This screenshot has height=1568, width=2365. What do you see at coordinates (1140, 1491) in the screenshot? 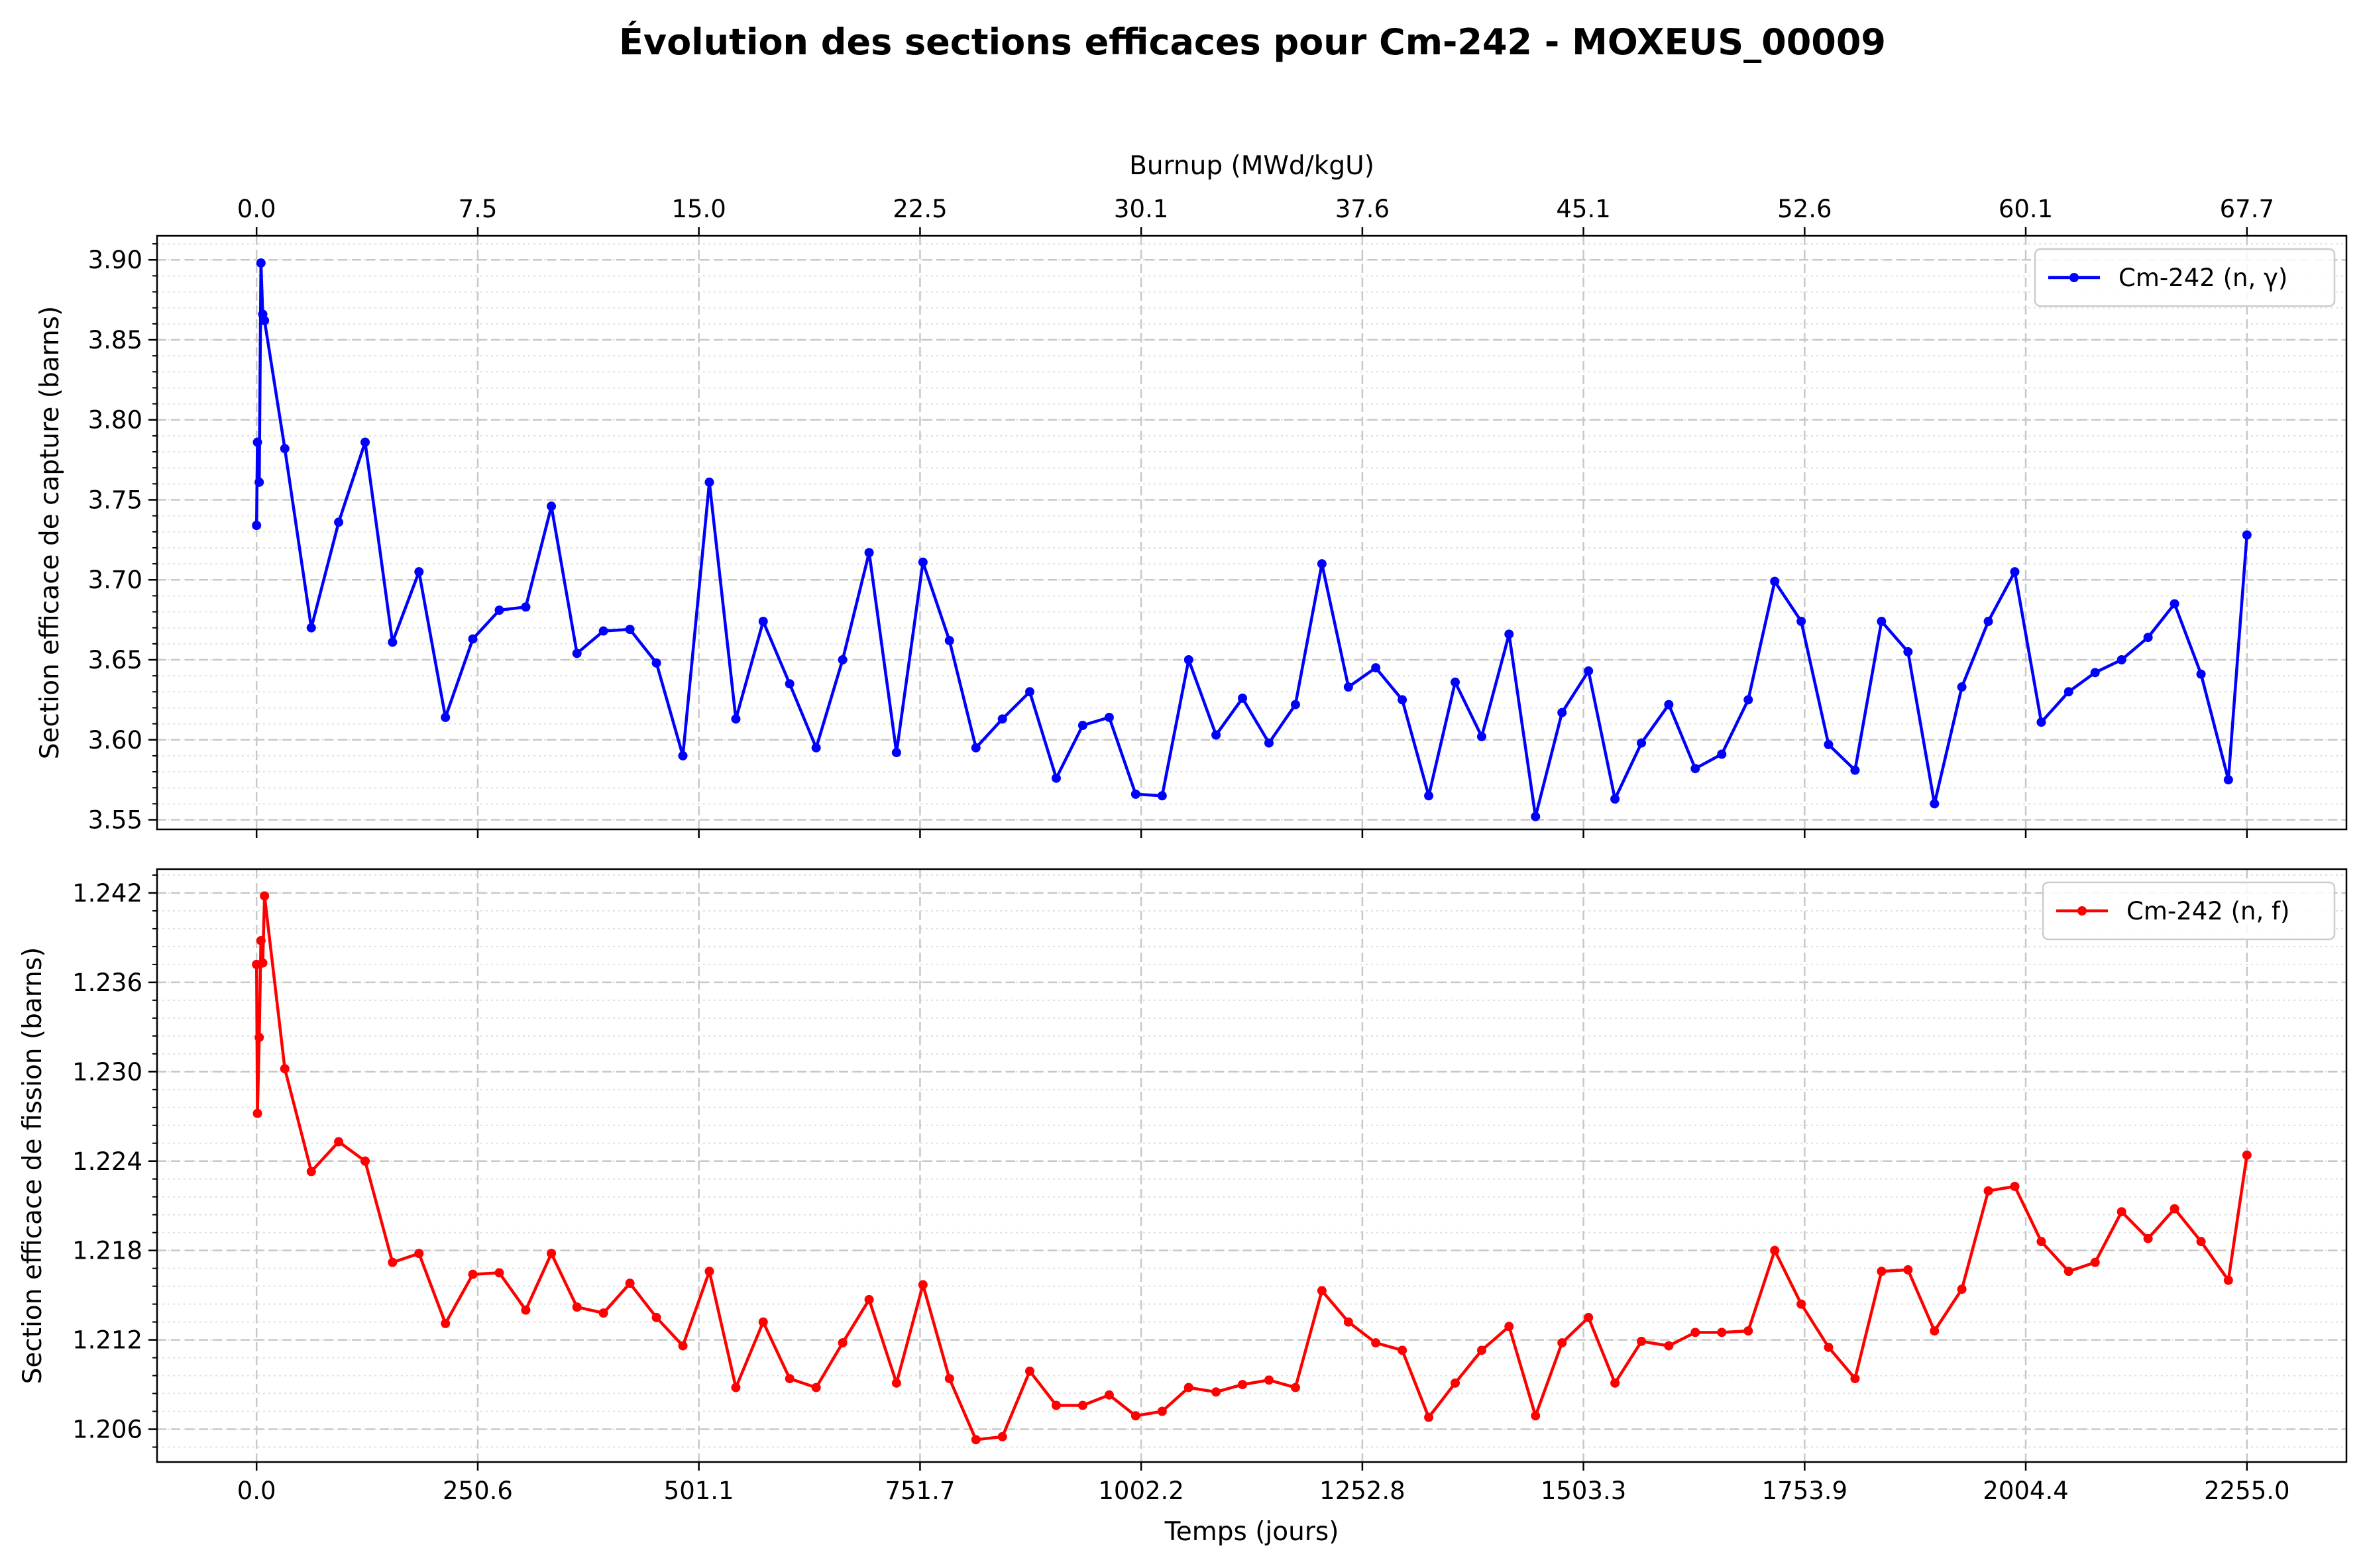
I see `x-tick-label: 1002.2` at bounding box center [1140, 1491].